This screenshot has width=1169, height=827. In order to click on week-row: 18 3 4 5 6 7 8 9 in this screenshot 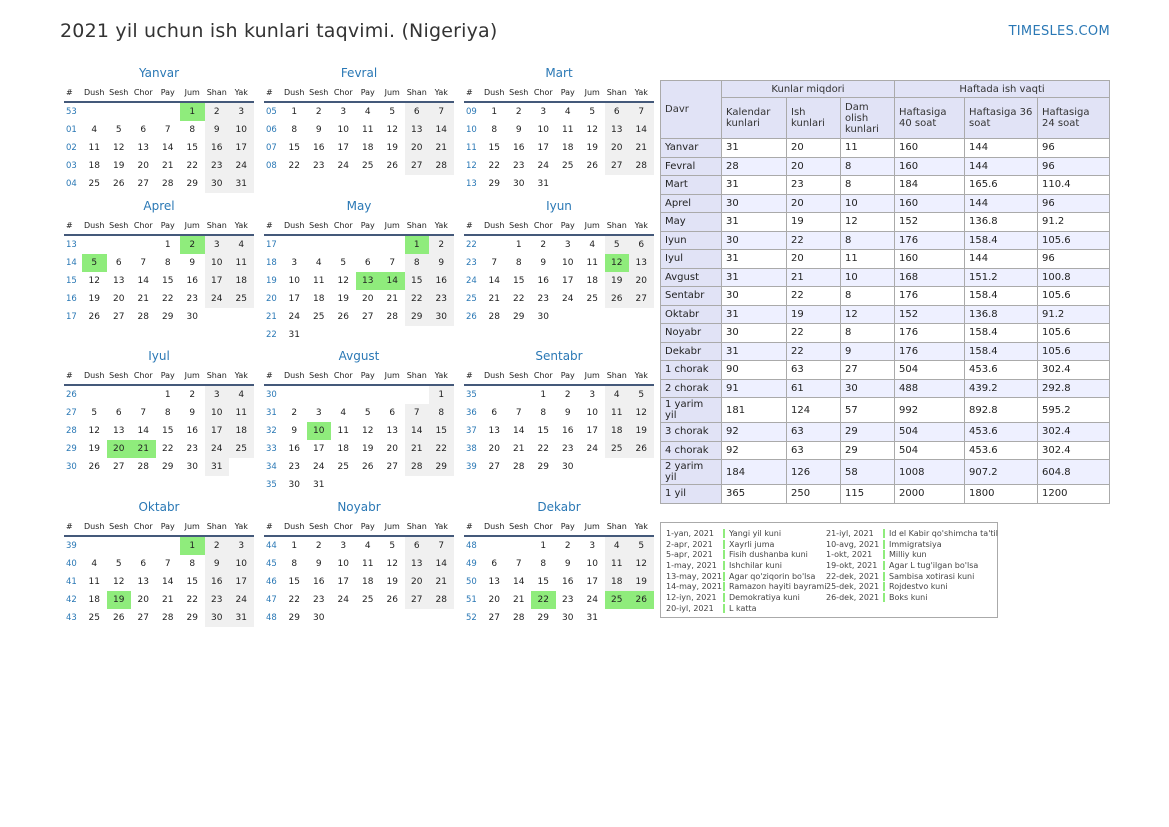, I will do `click(359, 263)`.